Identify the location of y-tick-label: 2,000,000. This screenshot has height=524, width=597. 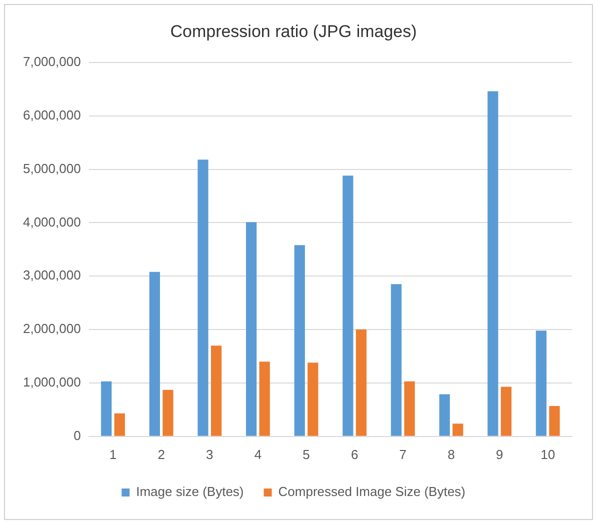
(51, 328).